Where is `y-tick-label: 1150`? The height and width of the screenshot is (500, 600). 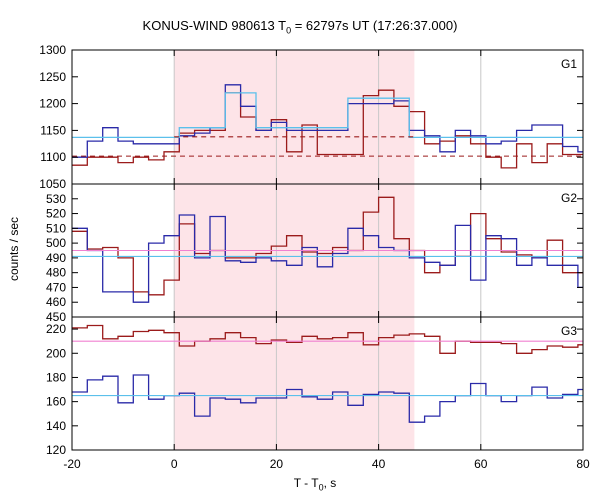 y-tick-label: 1150 is located at coordinates (53, 130).